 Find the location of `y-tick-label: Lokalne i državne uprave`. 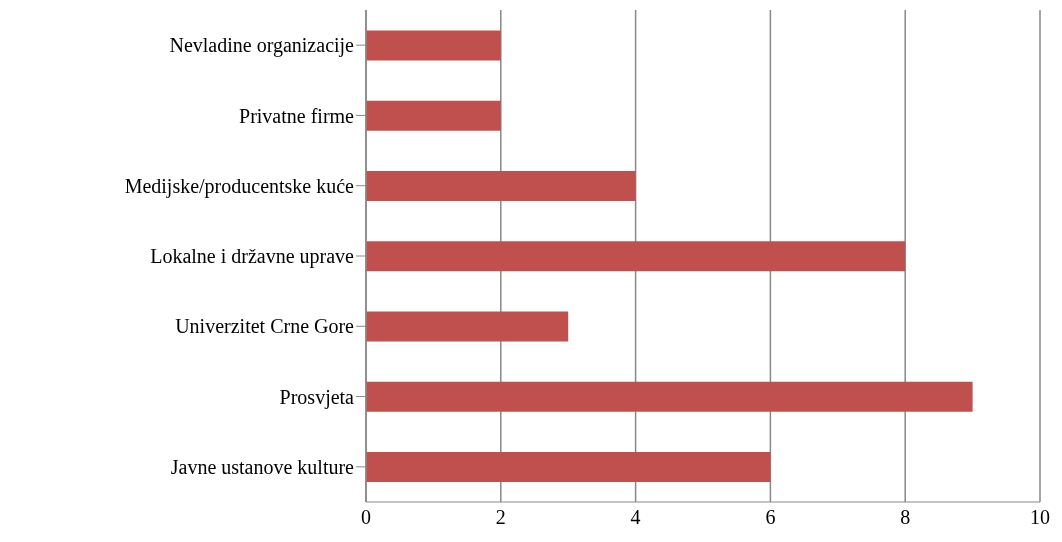

y-tick-label: Lokalne i državne uprave is located at coordinates (252, 257).